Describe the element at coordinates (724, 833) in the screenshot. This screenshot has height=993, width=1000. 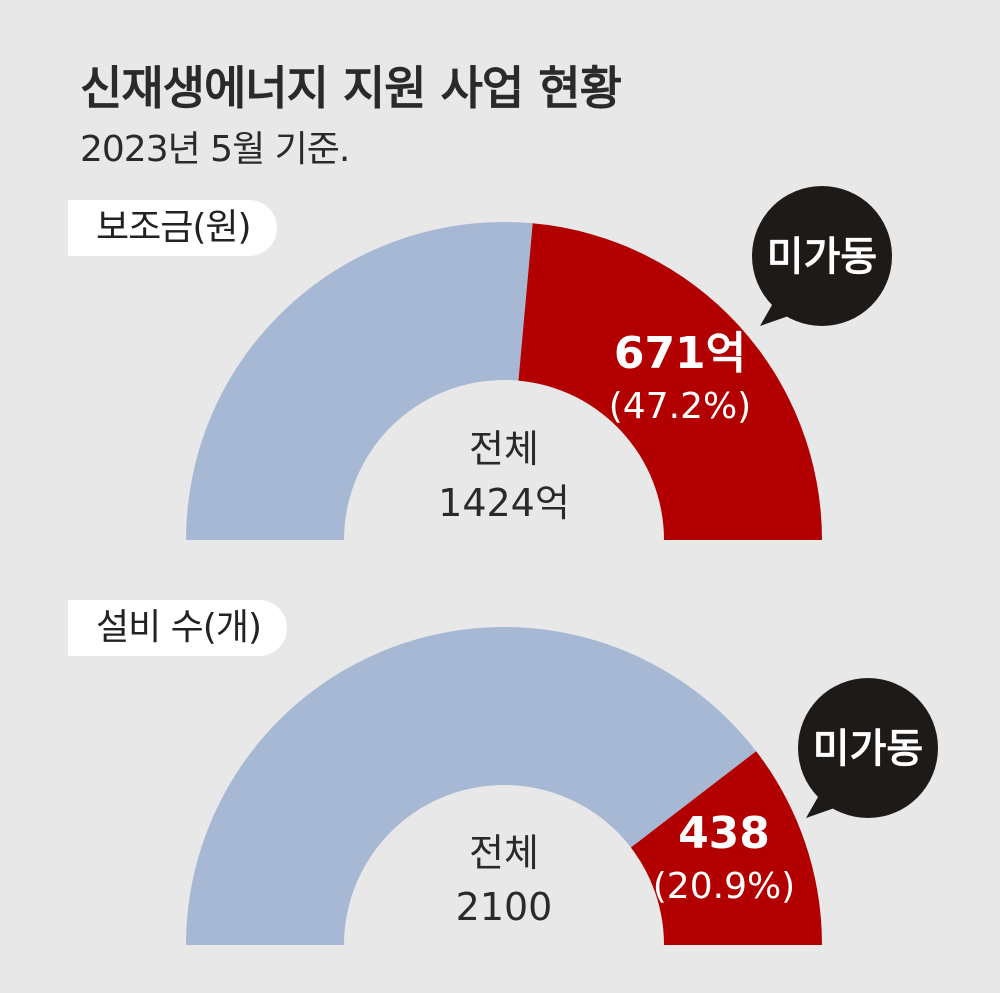
I see `unused-value-label: 438` at that location.